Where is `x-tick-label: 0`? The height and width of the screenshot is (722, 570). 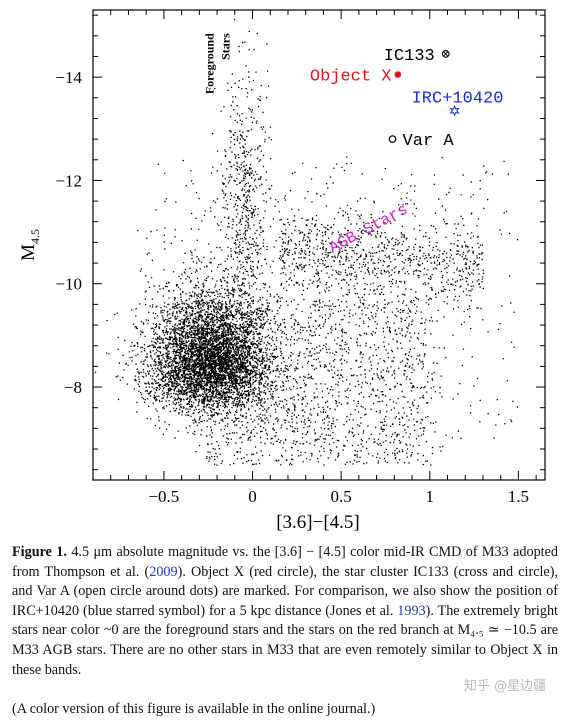 x-tick-label: 0 is located at coordinates (252, 496).